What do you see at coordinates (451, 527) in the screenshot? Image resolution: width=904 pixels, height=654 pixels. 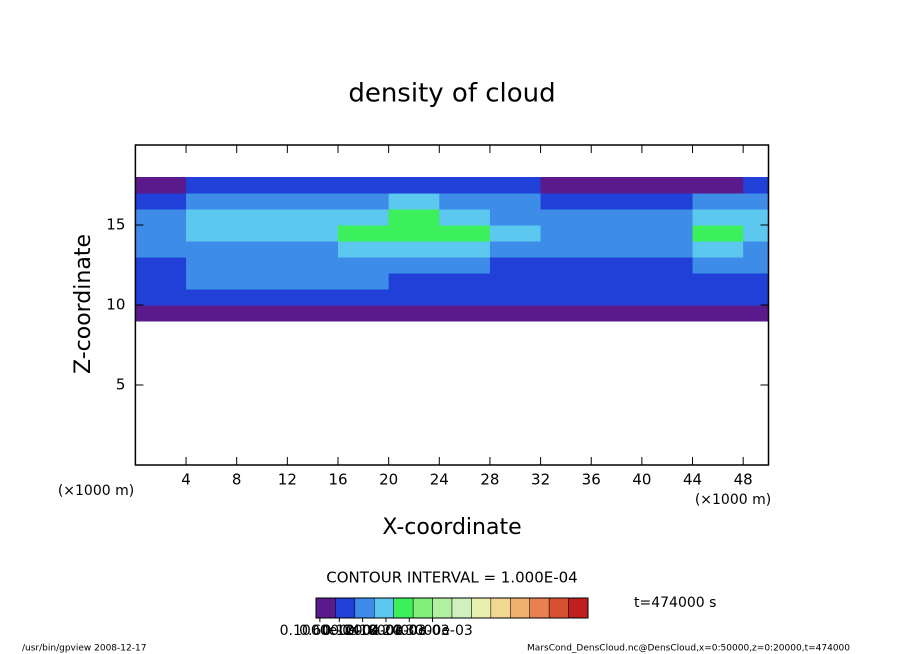 I see `x-axis-title: X-coordinate` at bounding box center [451, 527].